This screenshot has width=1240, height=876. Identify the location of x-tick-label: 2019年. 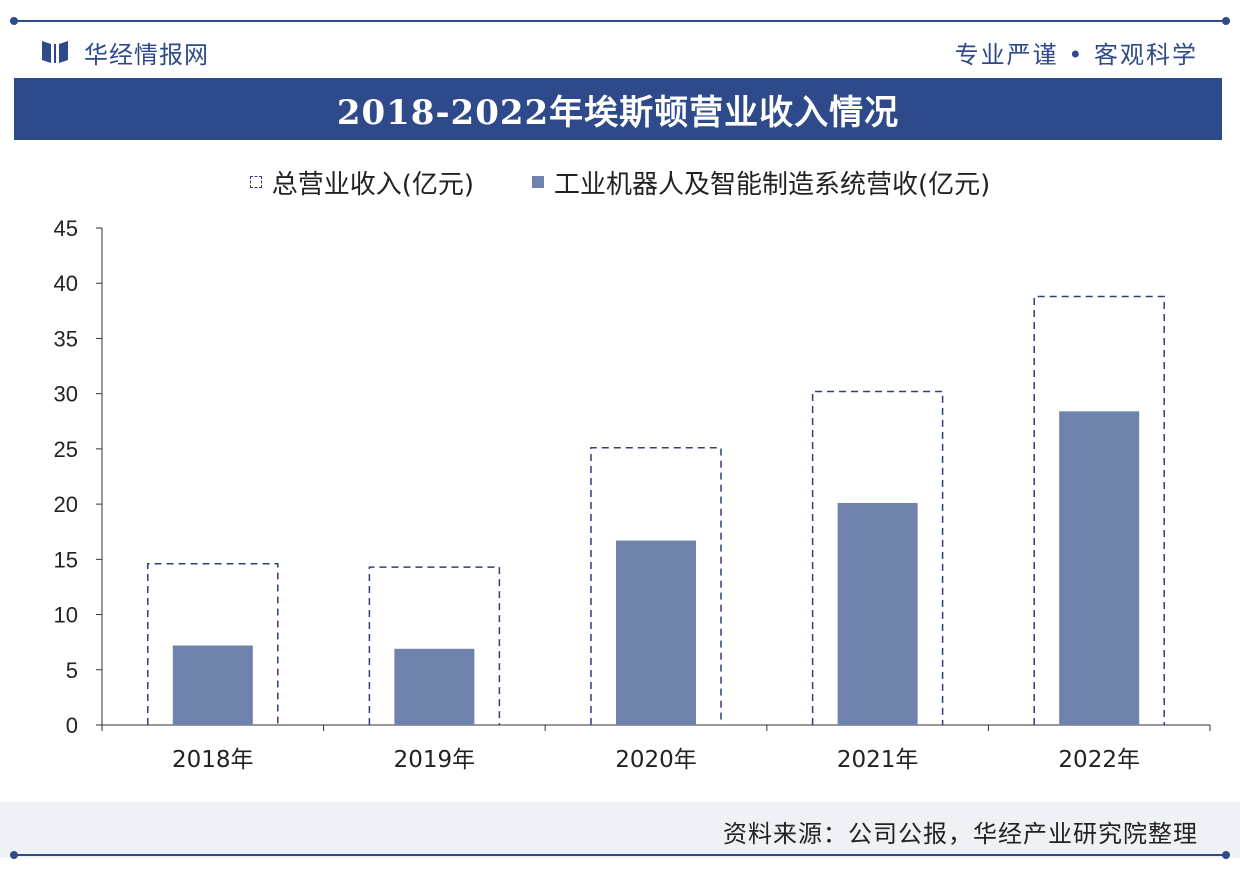
(435, 760).